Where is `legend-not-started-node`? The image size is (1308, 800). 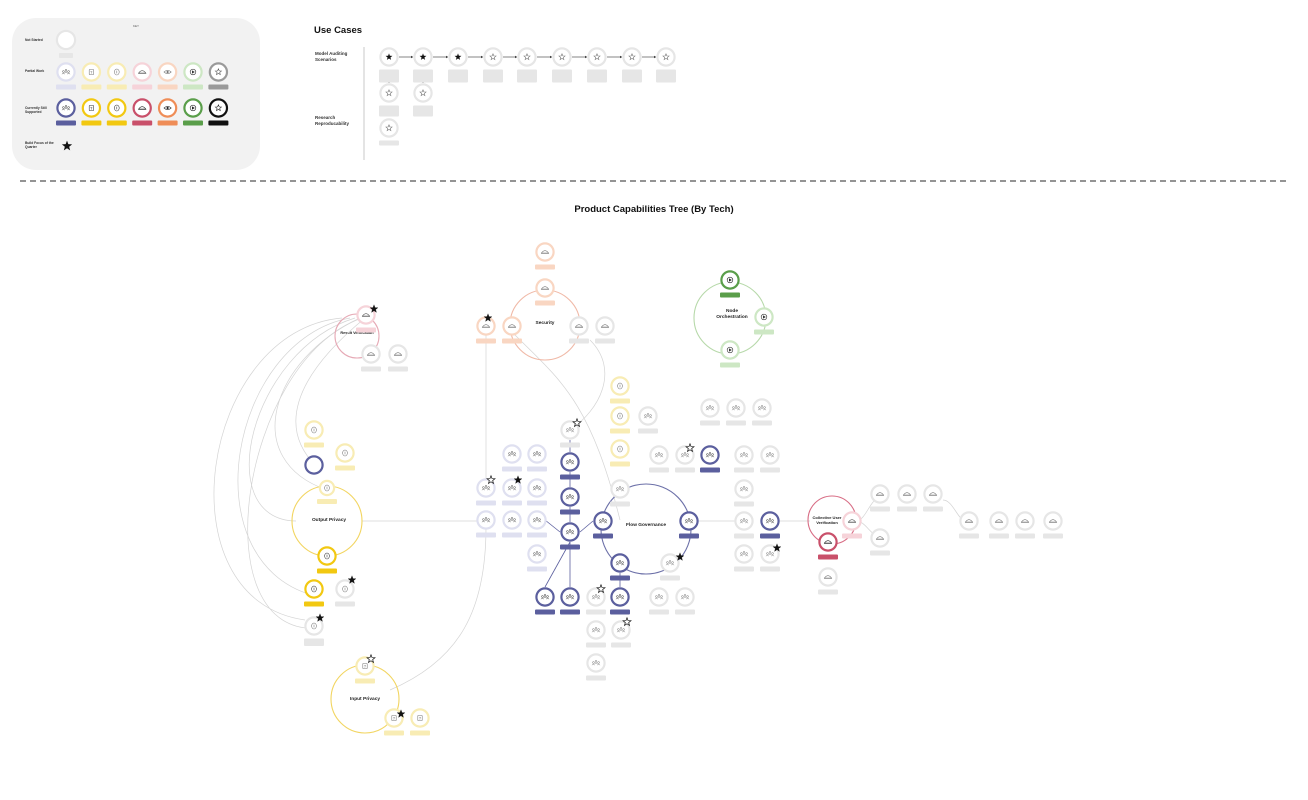
legend-not-started-node is located at coordinates (66, 43).